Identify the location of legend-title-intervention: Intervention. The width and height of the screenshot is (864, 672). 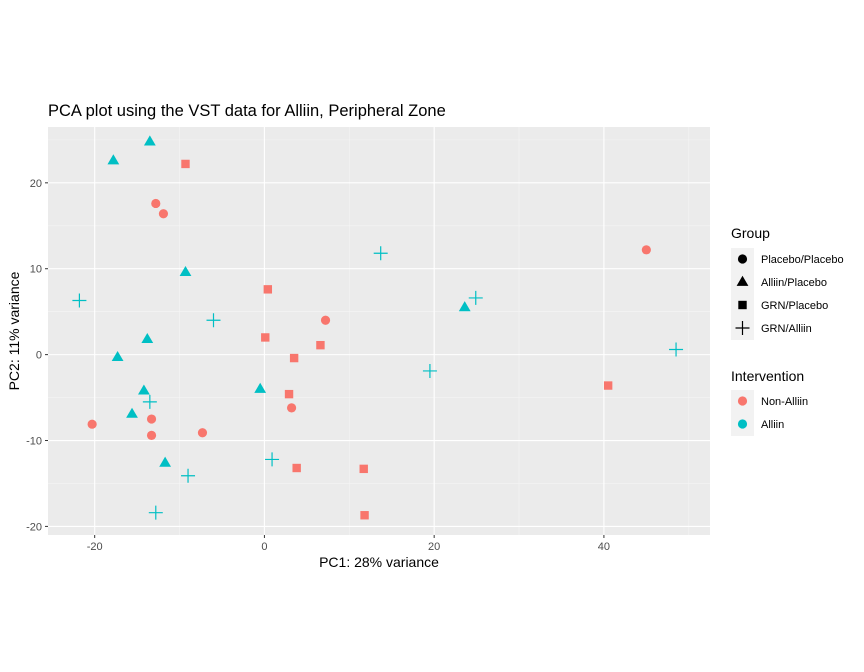
(767, 376).